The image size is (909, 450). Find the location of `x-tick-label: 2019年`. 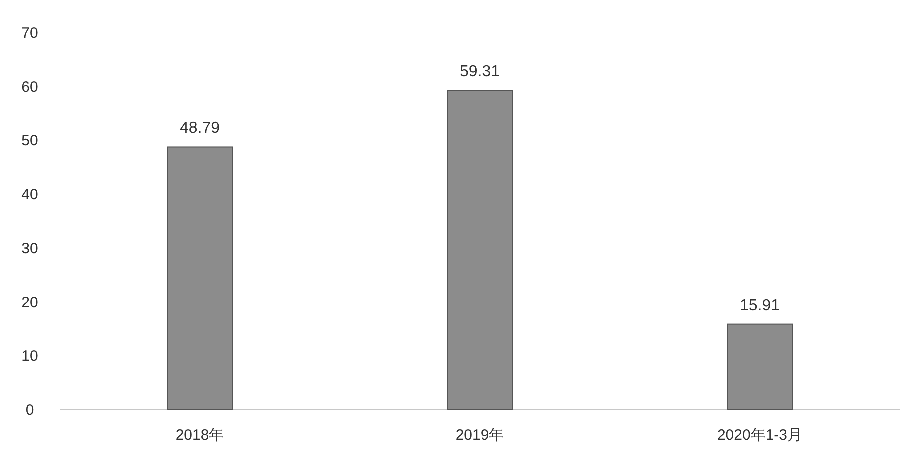

x-tick-label: 2019年 is located at coordinates (480, 435).